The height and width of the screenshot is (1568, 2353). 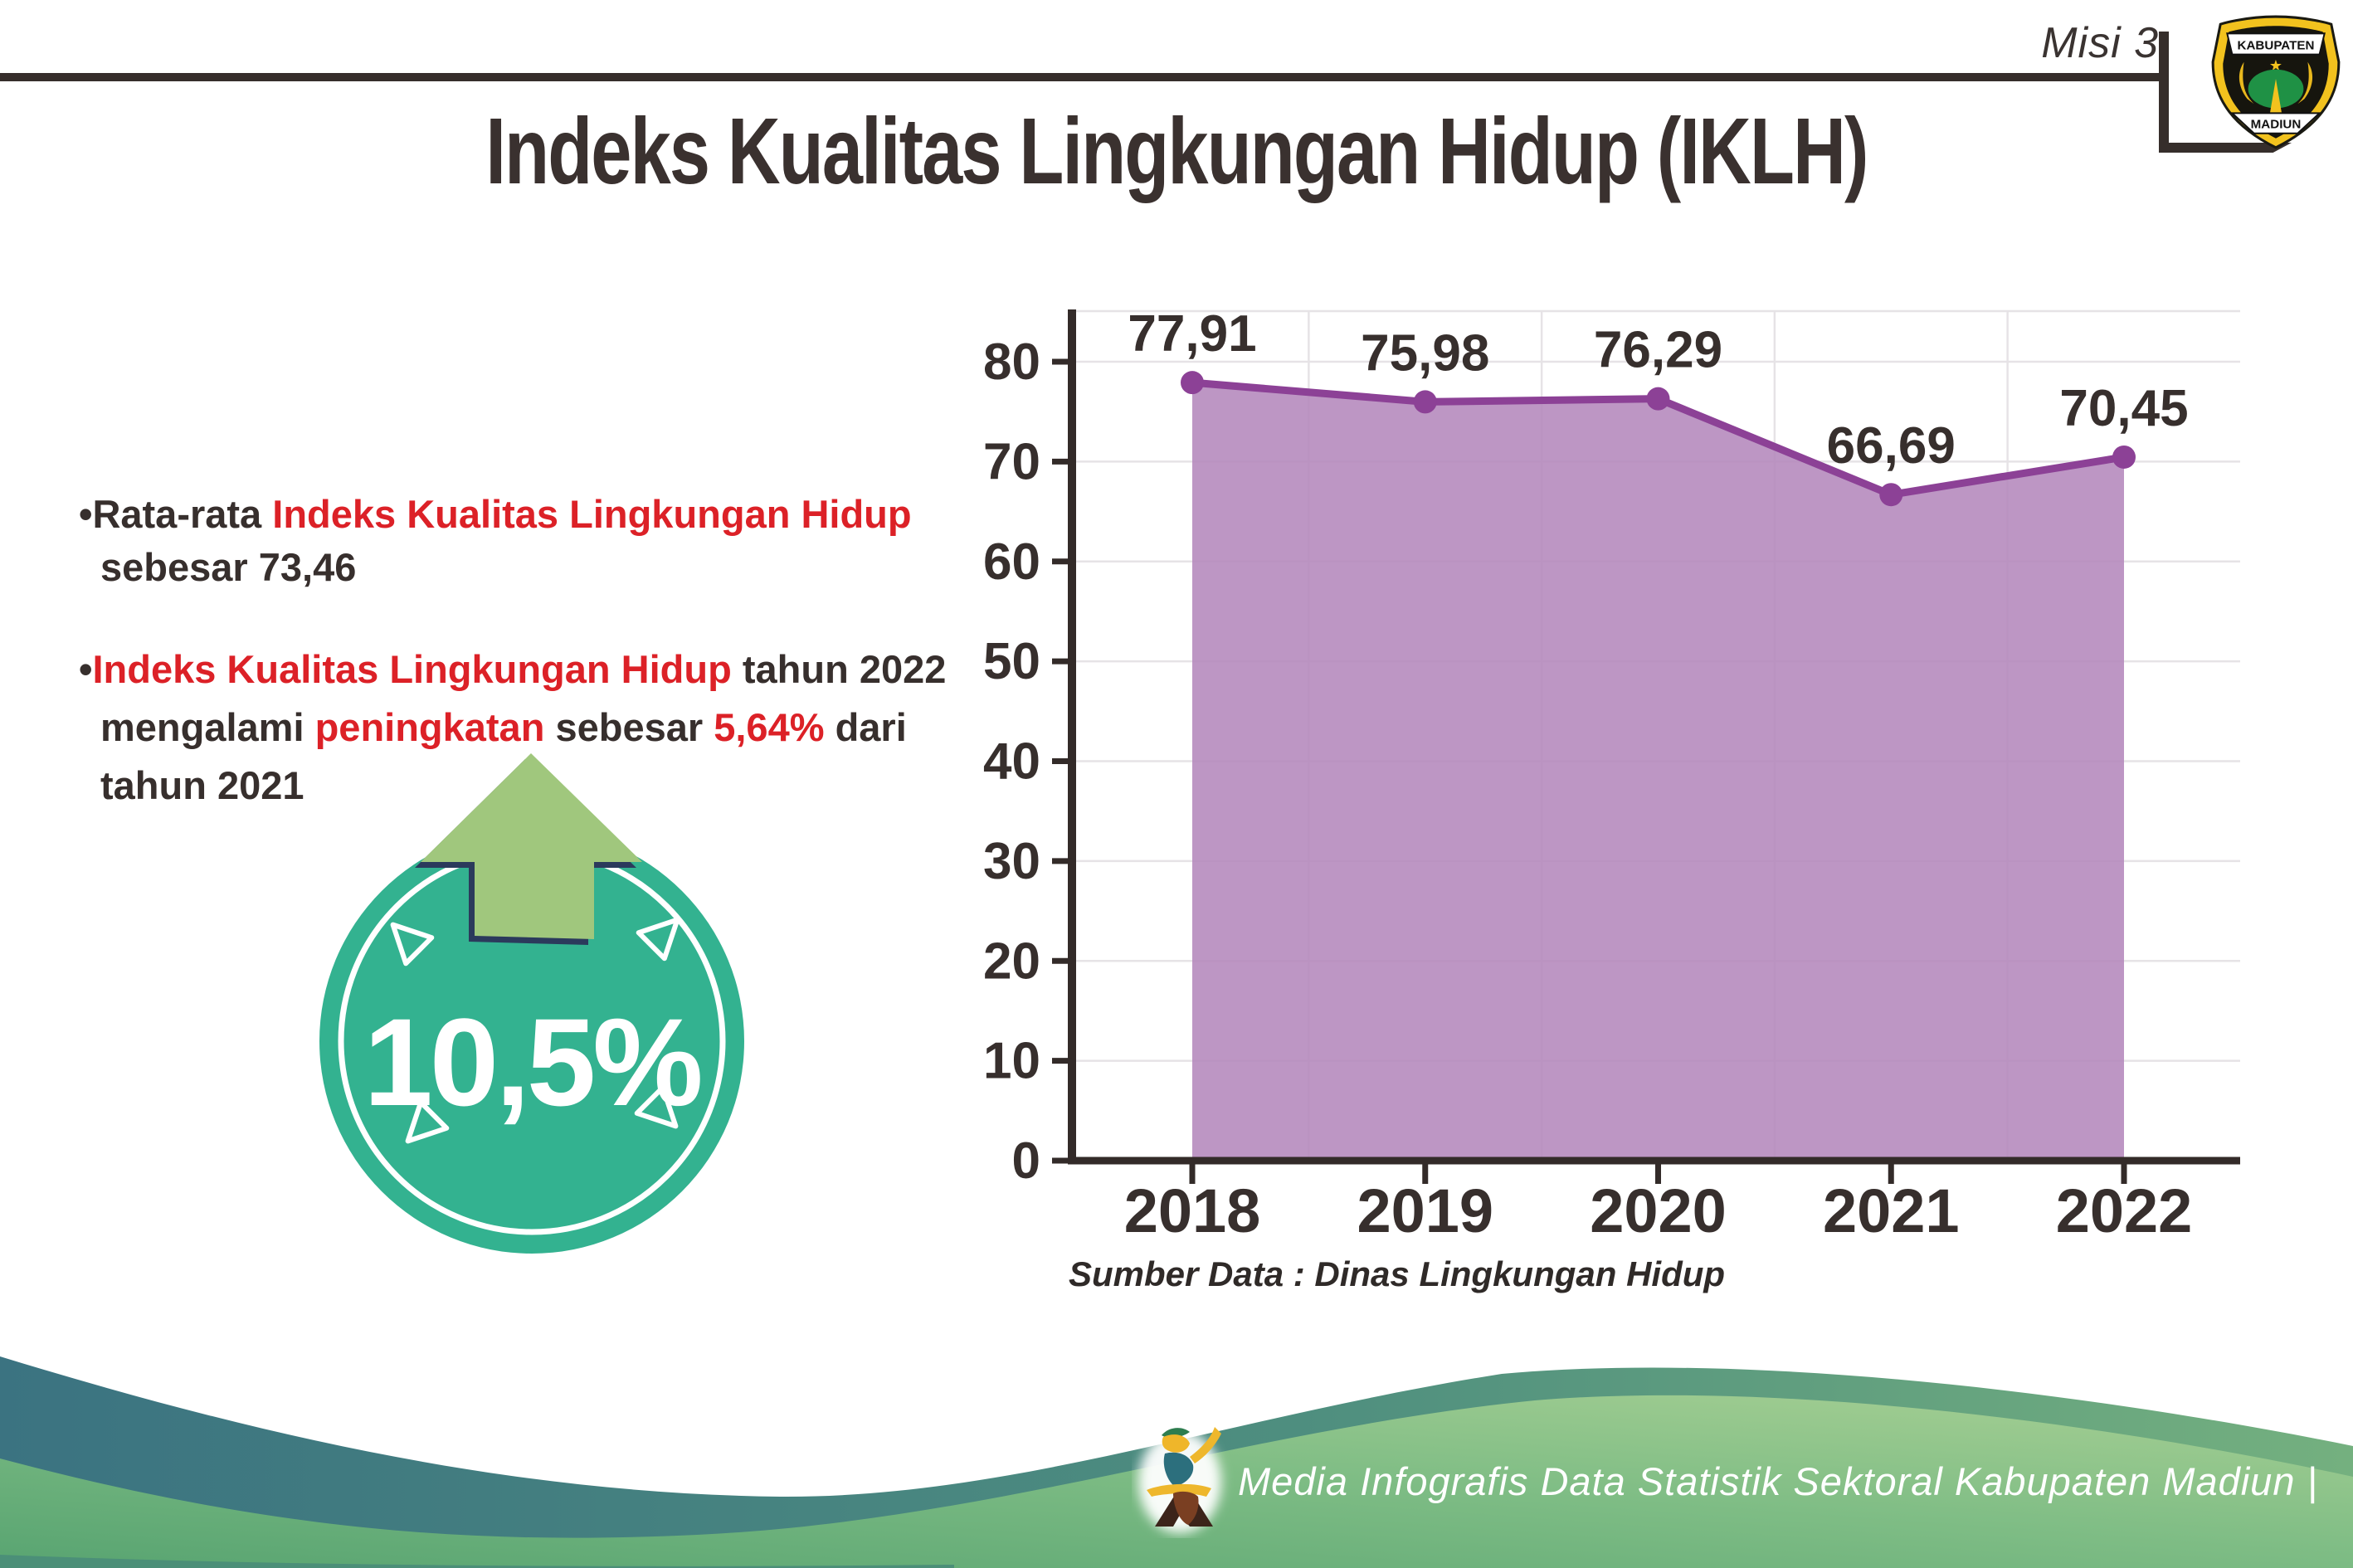 I want to click on up-arrow-icon, so click(x=531, y=846).